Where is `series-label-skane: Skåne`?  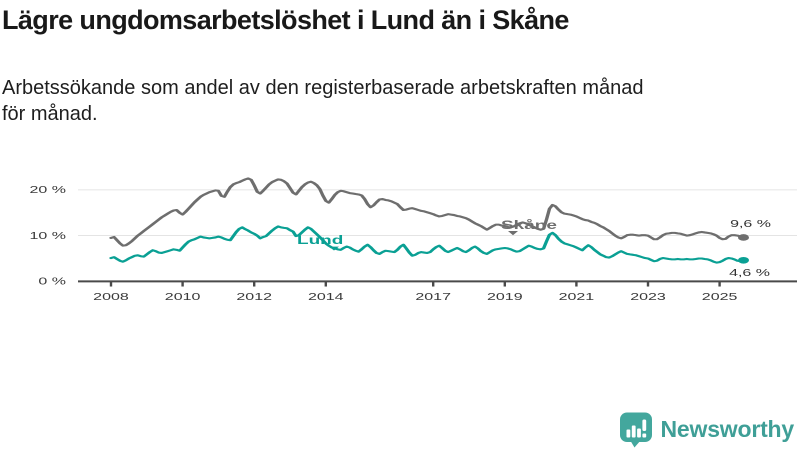 series-label-skane: Skåne is located at coordinates (529, 225).